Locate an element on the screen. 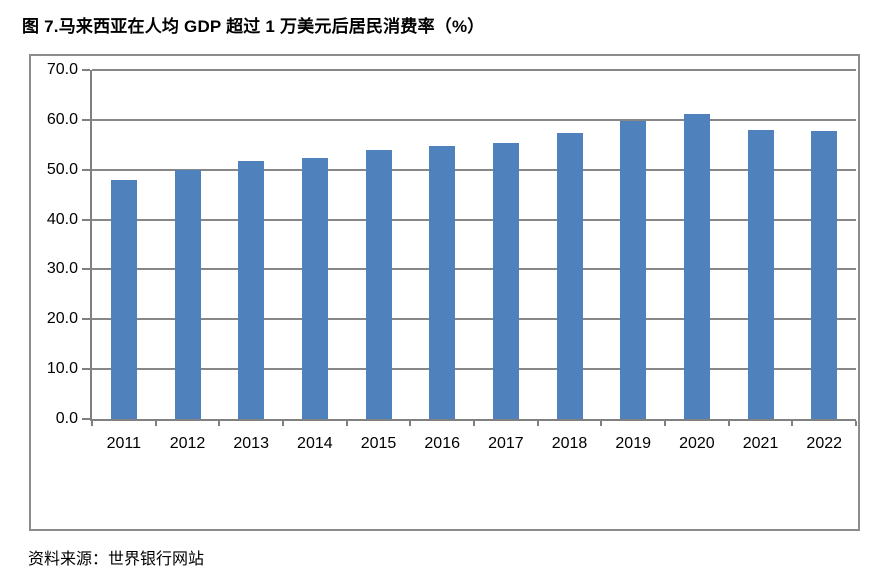 The image size is (894, 579). bar-2020 is located at coordinates (696, 266).